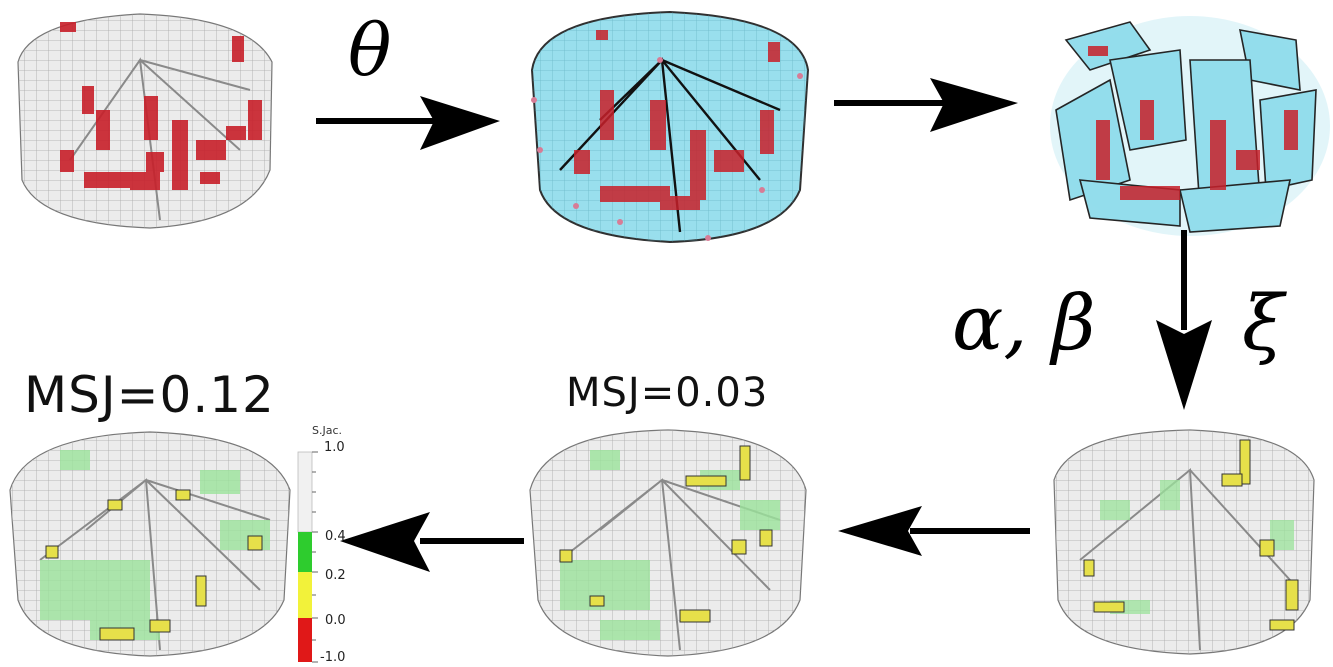 Image resolution: width=1333 pixels, height=667 pixels. Describe the element at coordinates (334, 447) in the screenshot. I see `legend-tick-1: 1.0` at that location.